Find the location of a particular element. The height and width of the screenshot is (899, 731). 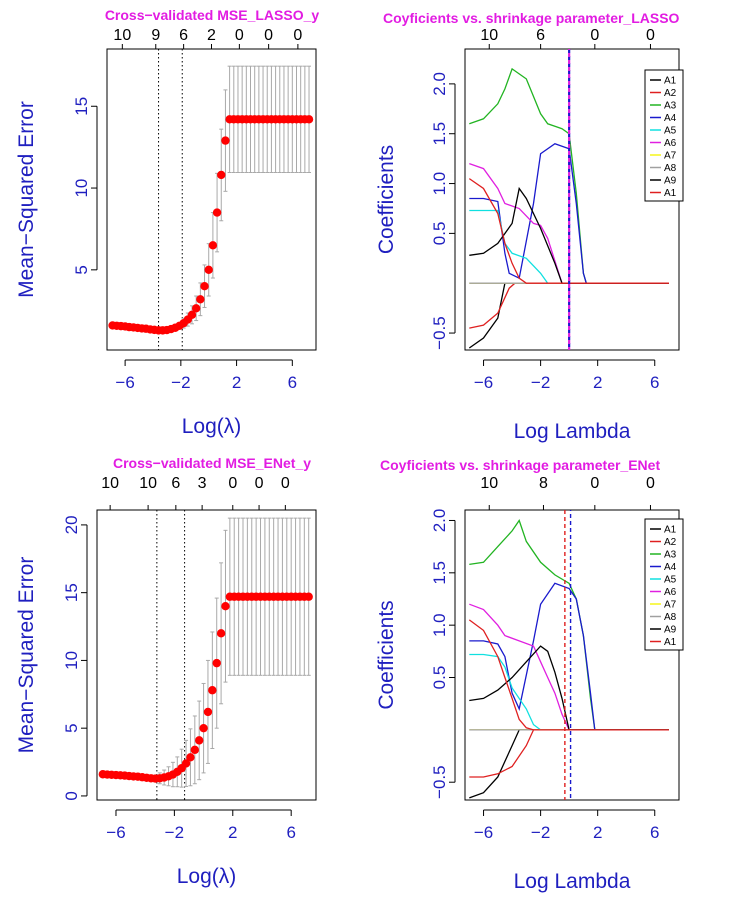

plot-frame is located at coordinates (206, 655).